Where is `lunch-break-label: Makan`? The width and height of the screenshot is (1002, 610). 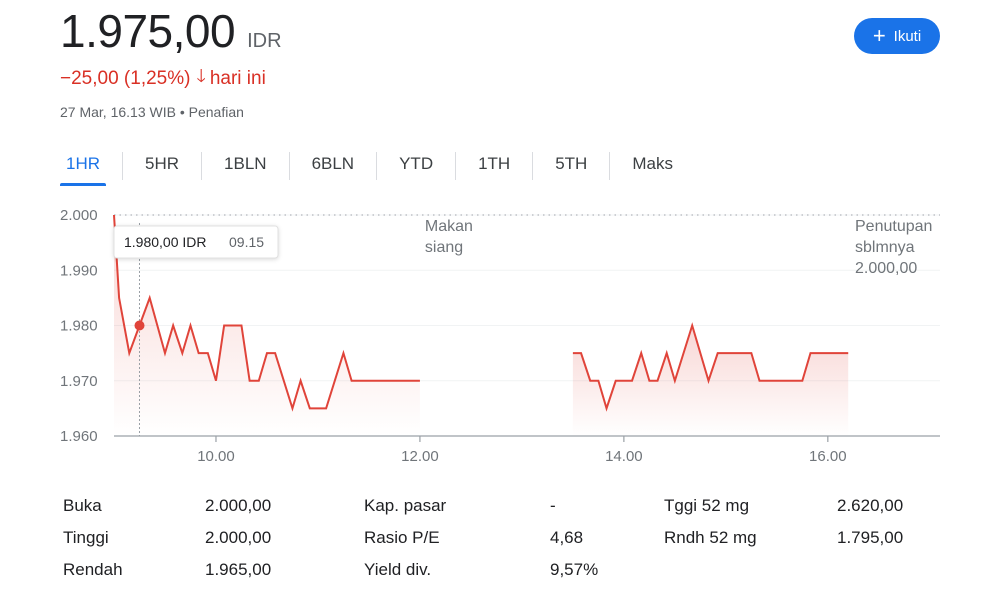 lunch-break-label: Makan is located at coordinates (449, 226).